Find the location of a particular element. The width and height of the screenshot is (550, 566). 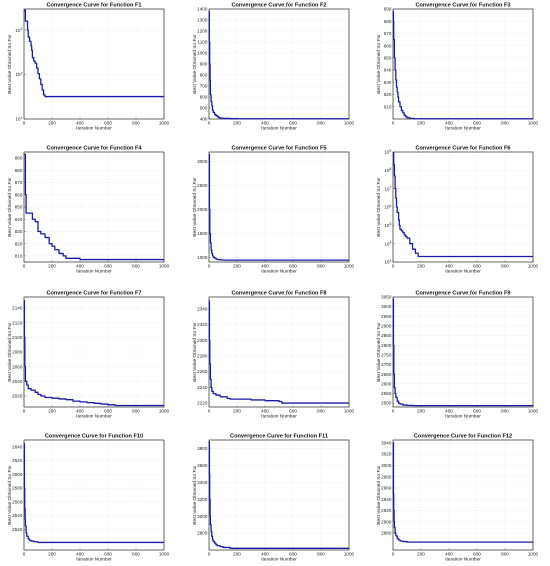

y-tick-label: 830 is located at coordinates (19, 231).